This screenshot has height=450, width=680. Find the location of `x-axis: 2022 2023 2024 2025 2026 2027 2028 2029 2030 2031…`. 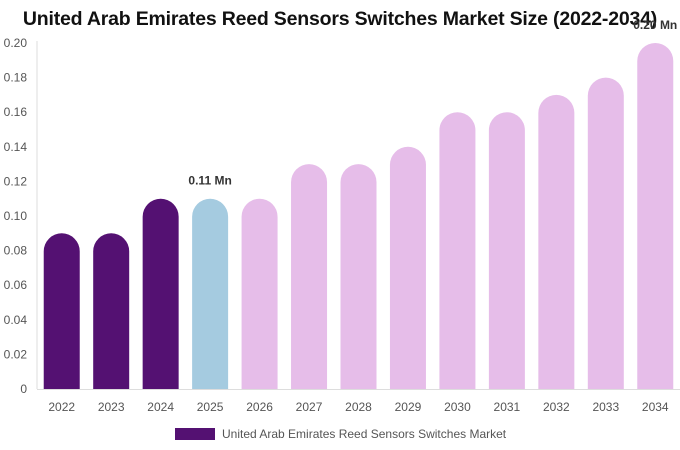

x-axis: 2022 2023 2024 2025 2026 2027 2028 2029 2030 2031… is located at coordinates (358, 401).